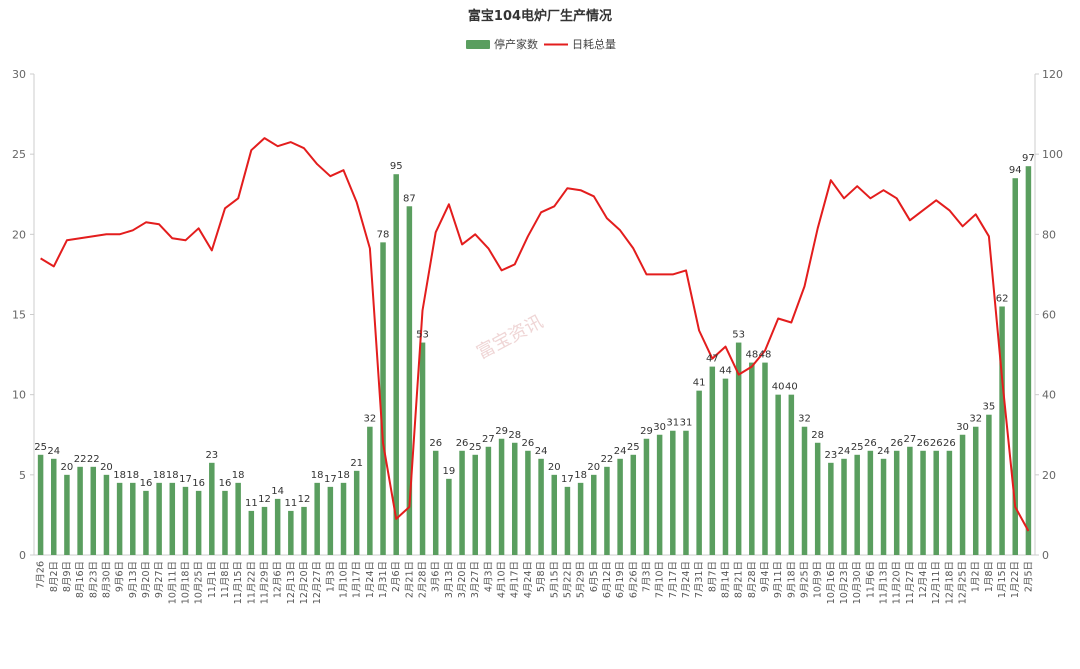 The width and height of the screenshot is (1080, 669). Describe the element at coordinates (251, 582) in the screenshot. I see `x-tick-label: 11月22日` at that location.